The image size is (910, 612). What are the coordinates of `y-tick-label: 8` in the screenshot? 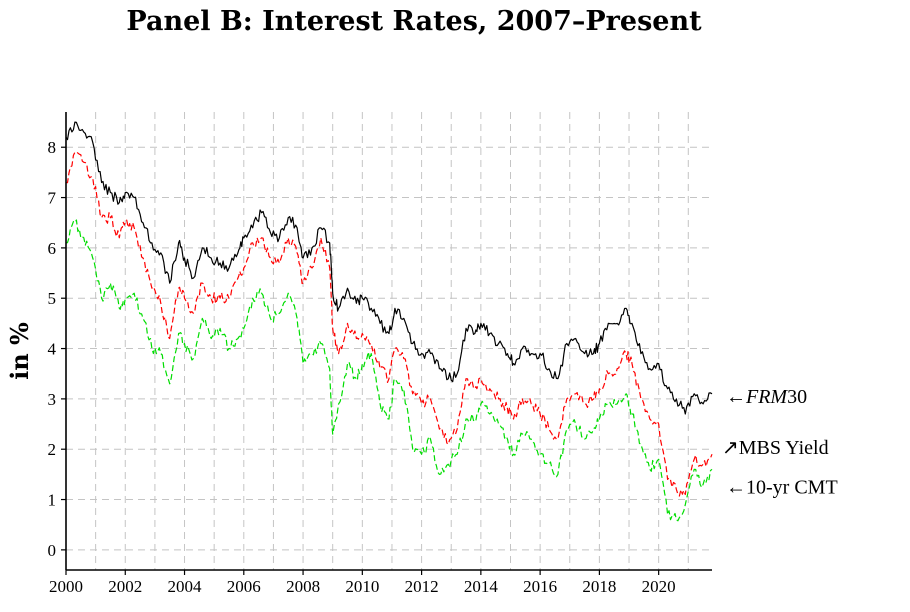 It's located at (52, 147).